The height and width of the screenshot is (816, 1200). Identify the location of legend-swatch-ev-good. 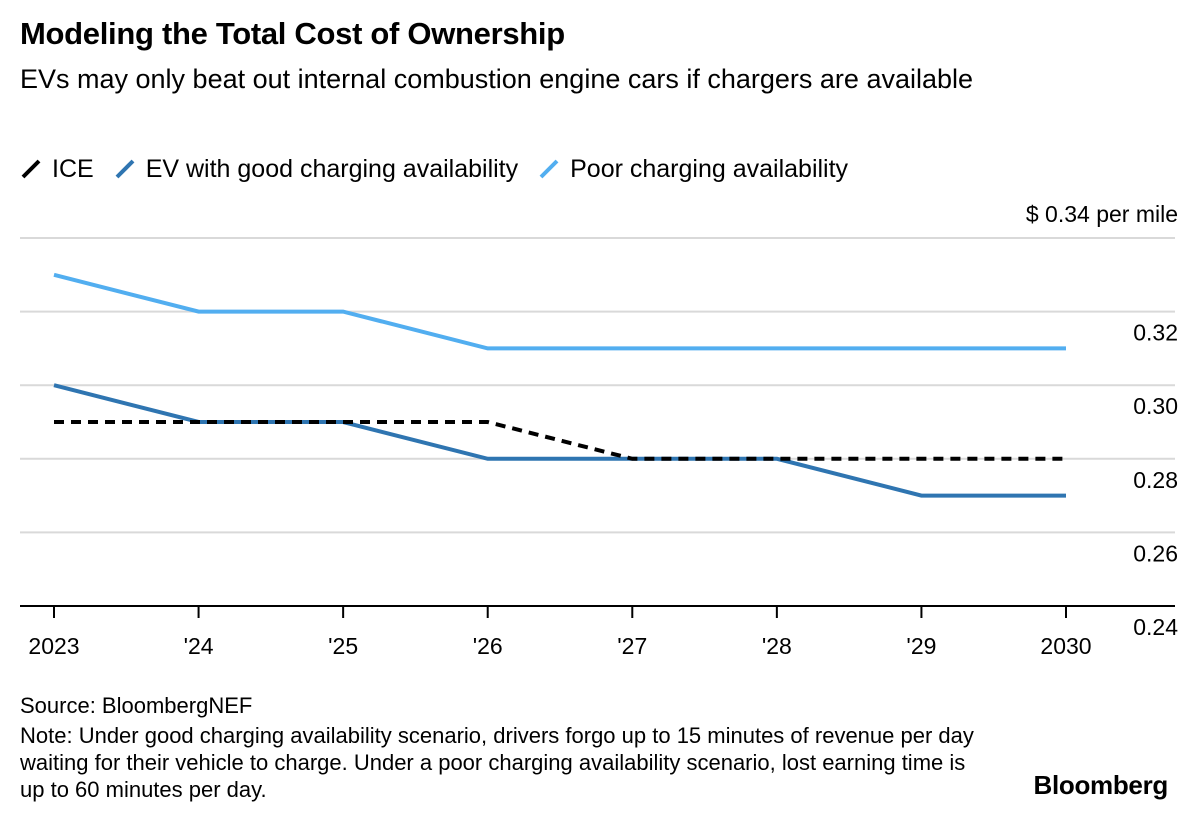
(125, 169).